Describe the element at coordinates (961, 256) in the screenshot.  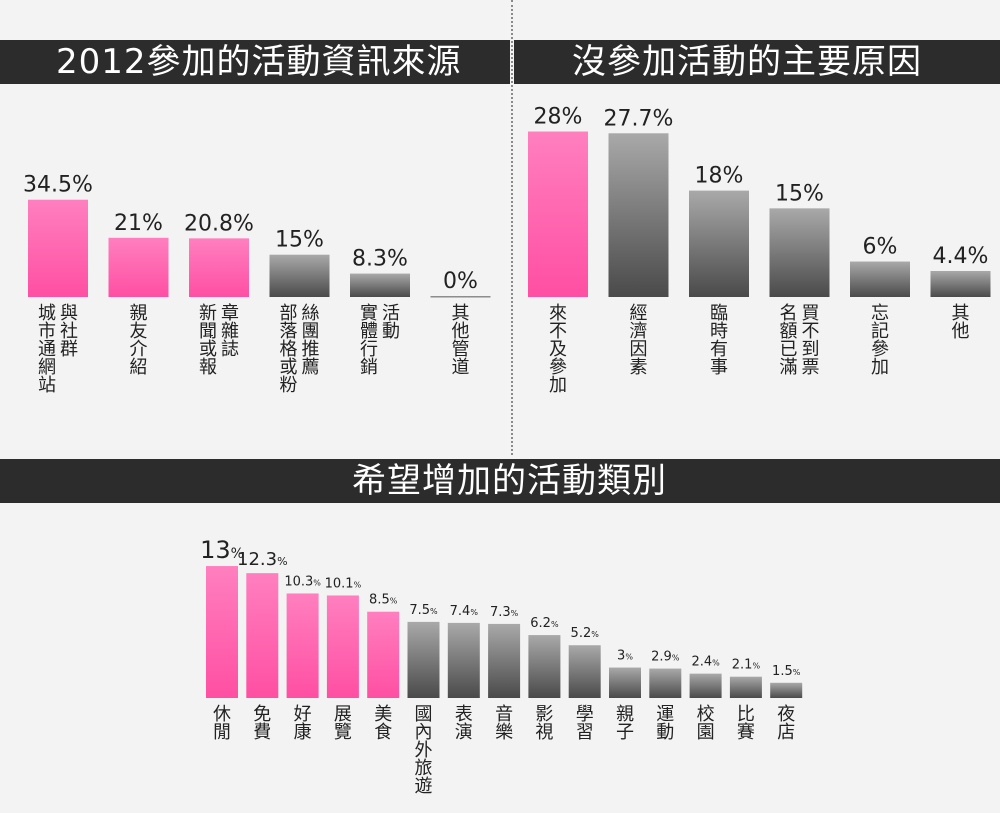
I see `value-label-2-6: 4.4%` at that location.